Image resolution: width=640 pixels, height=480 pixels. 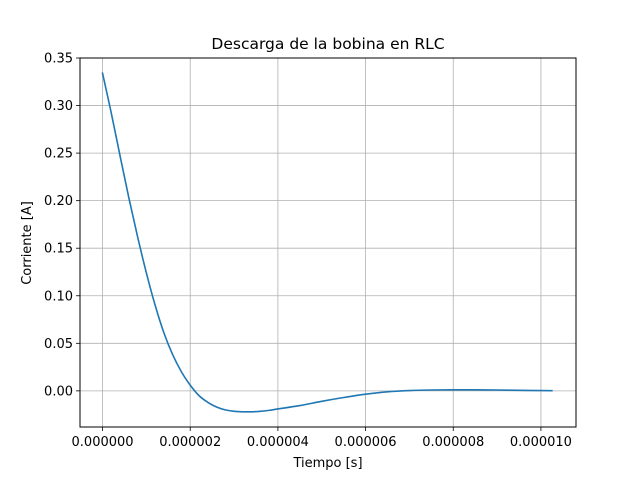 What do you see at coordinates (58, 59) in the screenshot?
I see `y-tick-label: 0.35` at bounding box center [58, 59].